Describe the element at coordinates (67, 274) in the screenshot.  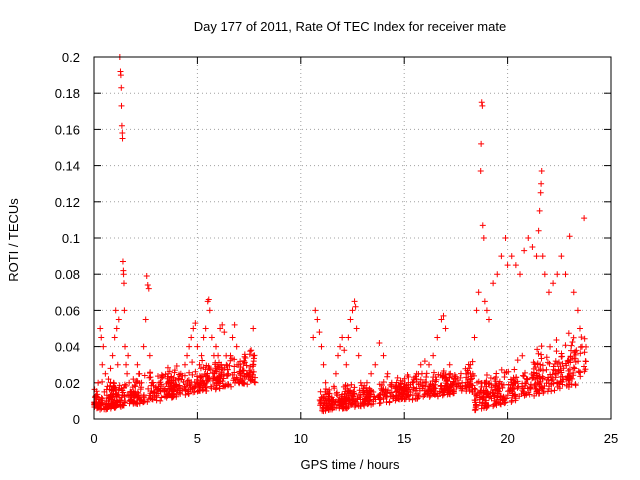
I see `y-tick-label: 0.08` at that location.